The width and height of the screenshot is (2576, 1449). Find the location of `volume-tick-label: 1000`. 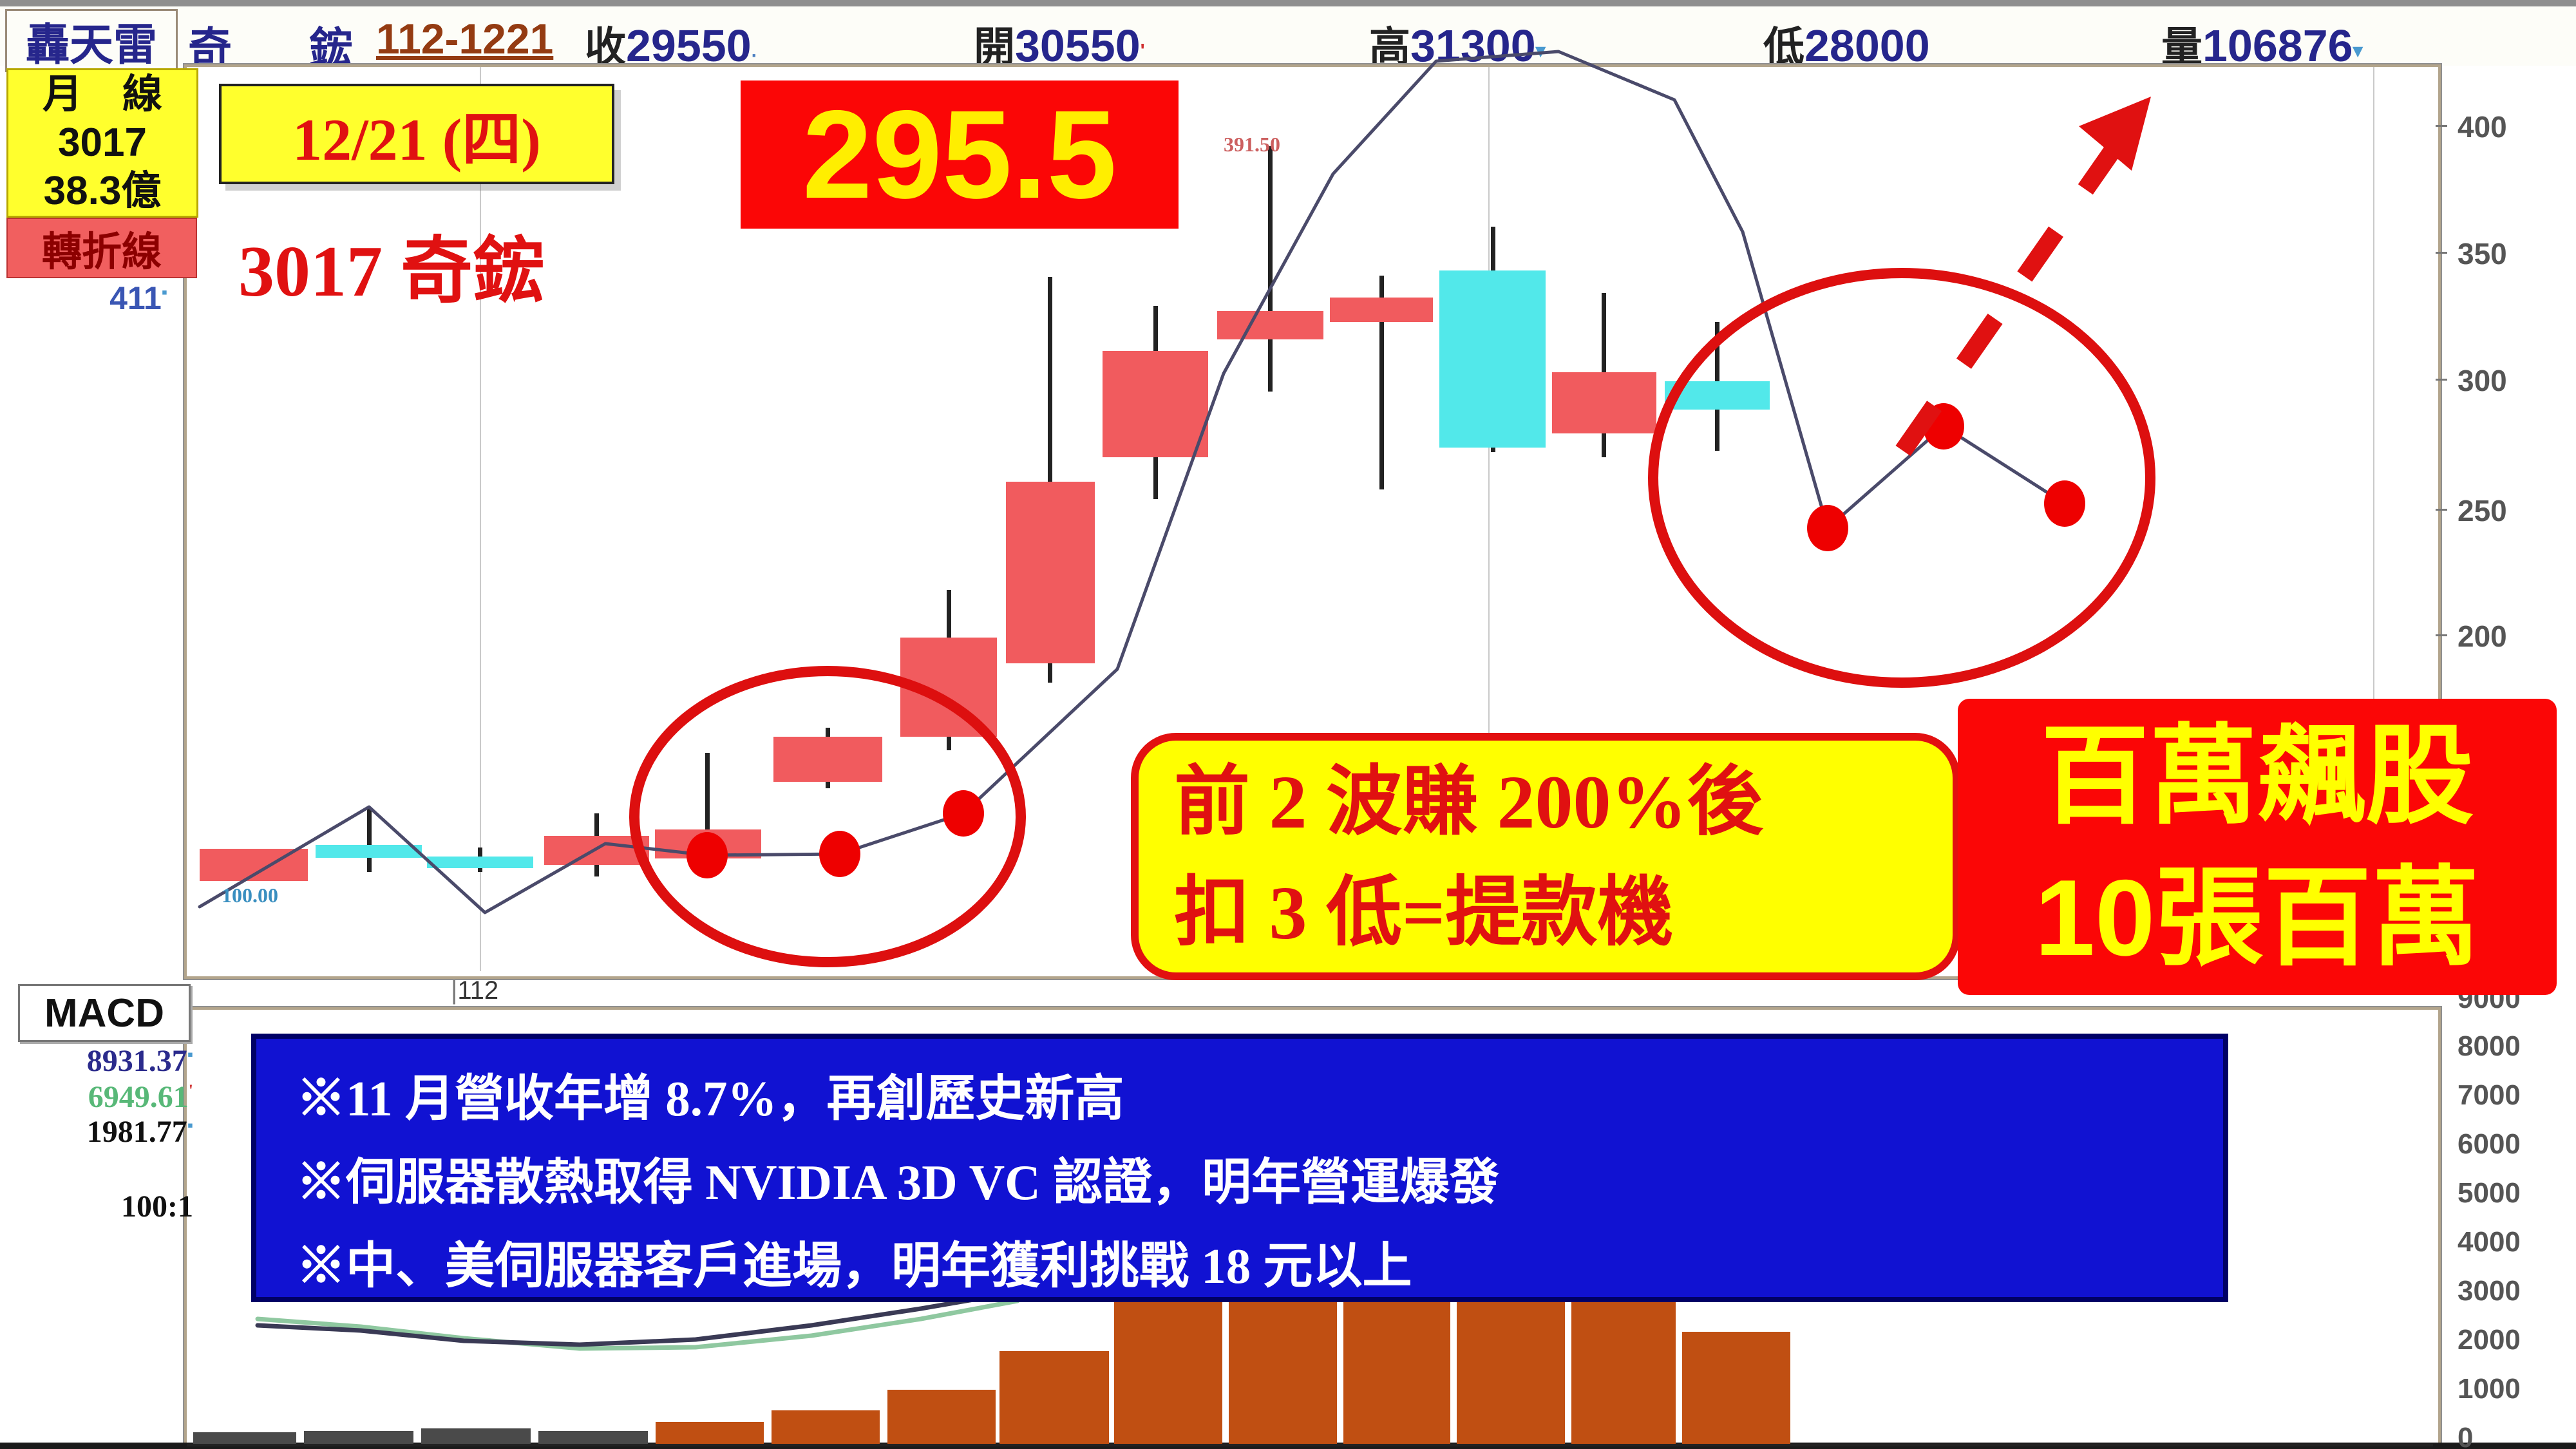

volume-tick-label: 1000 is located at coordinates (2489, 1389).